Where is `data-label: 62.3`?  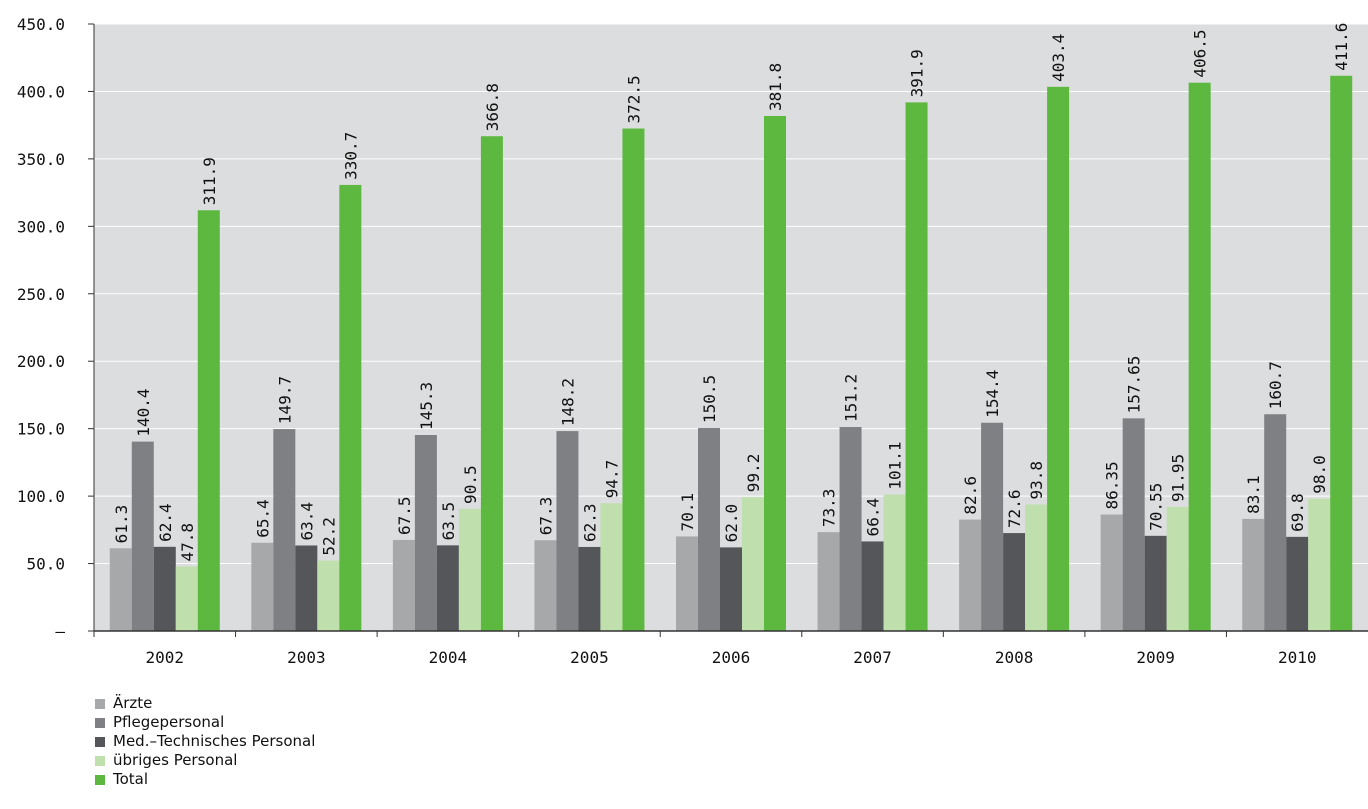
data-label: 62.3 is located at coordinates (589, 522).